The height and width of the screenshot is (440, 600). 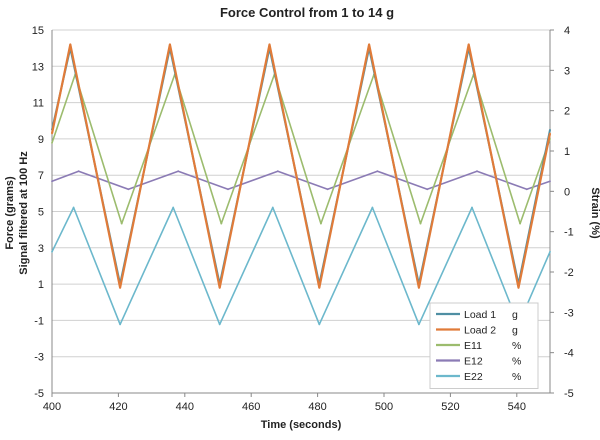 I want to click on y-tick-label-primary: 13, so click(x=38, y=67).